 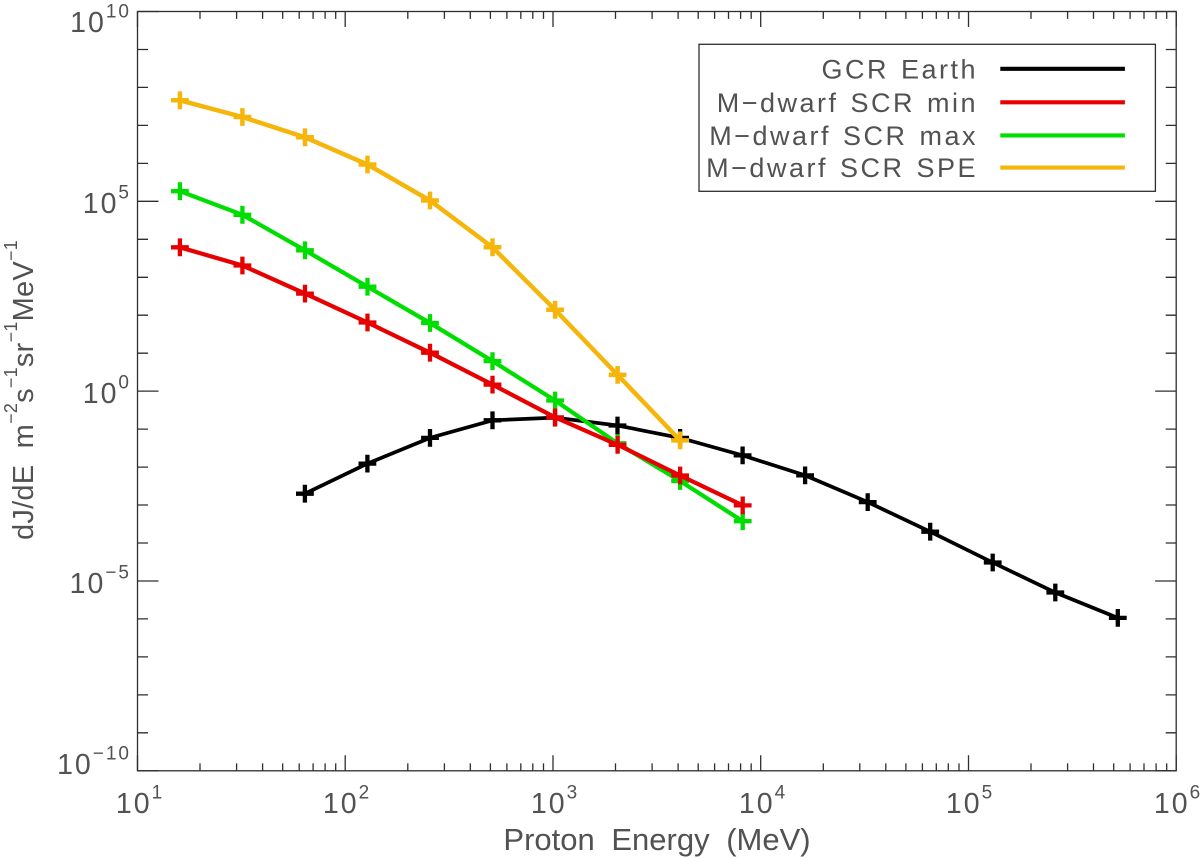 I want to click on svg-text: M−dwarf SCR min, so click(x=847, y=103).